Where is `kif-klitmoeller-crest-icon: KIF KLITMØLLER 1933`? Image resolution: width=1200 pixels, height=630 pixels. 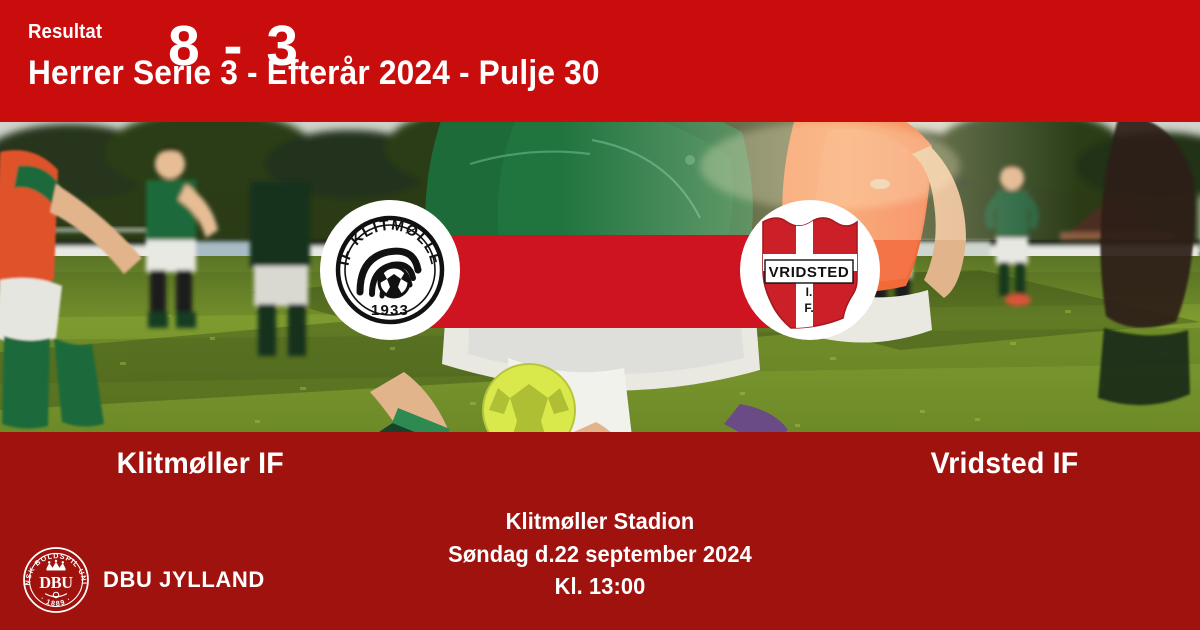 kif-klitmoeller-crest-icon: KIF KLITMØLLER 1933 is located at coordinates (387, 267).